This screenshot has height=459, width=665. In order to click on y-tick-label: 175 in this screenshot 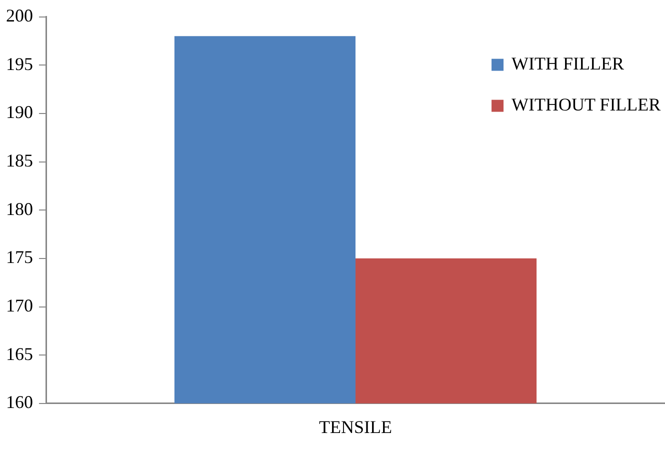, I will do `click(19, 257)`.